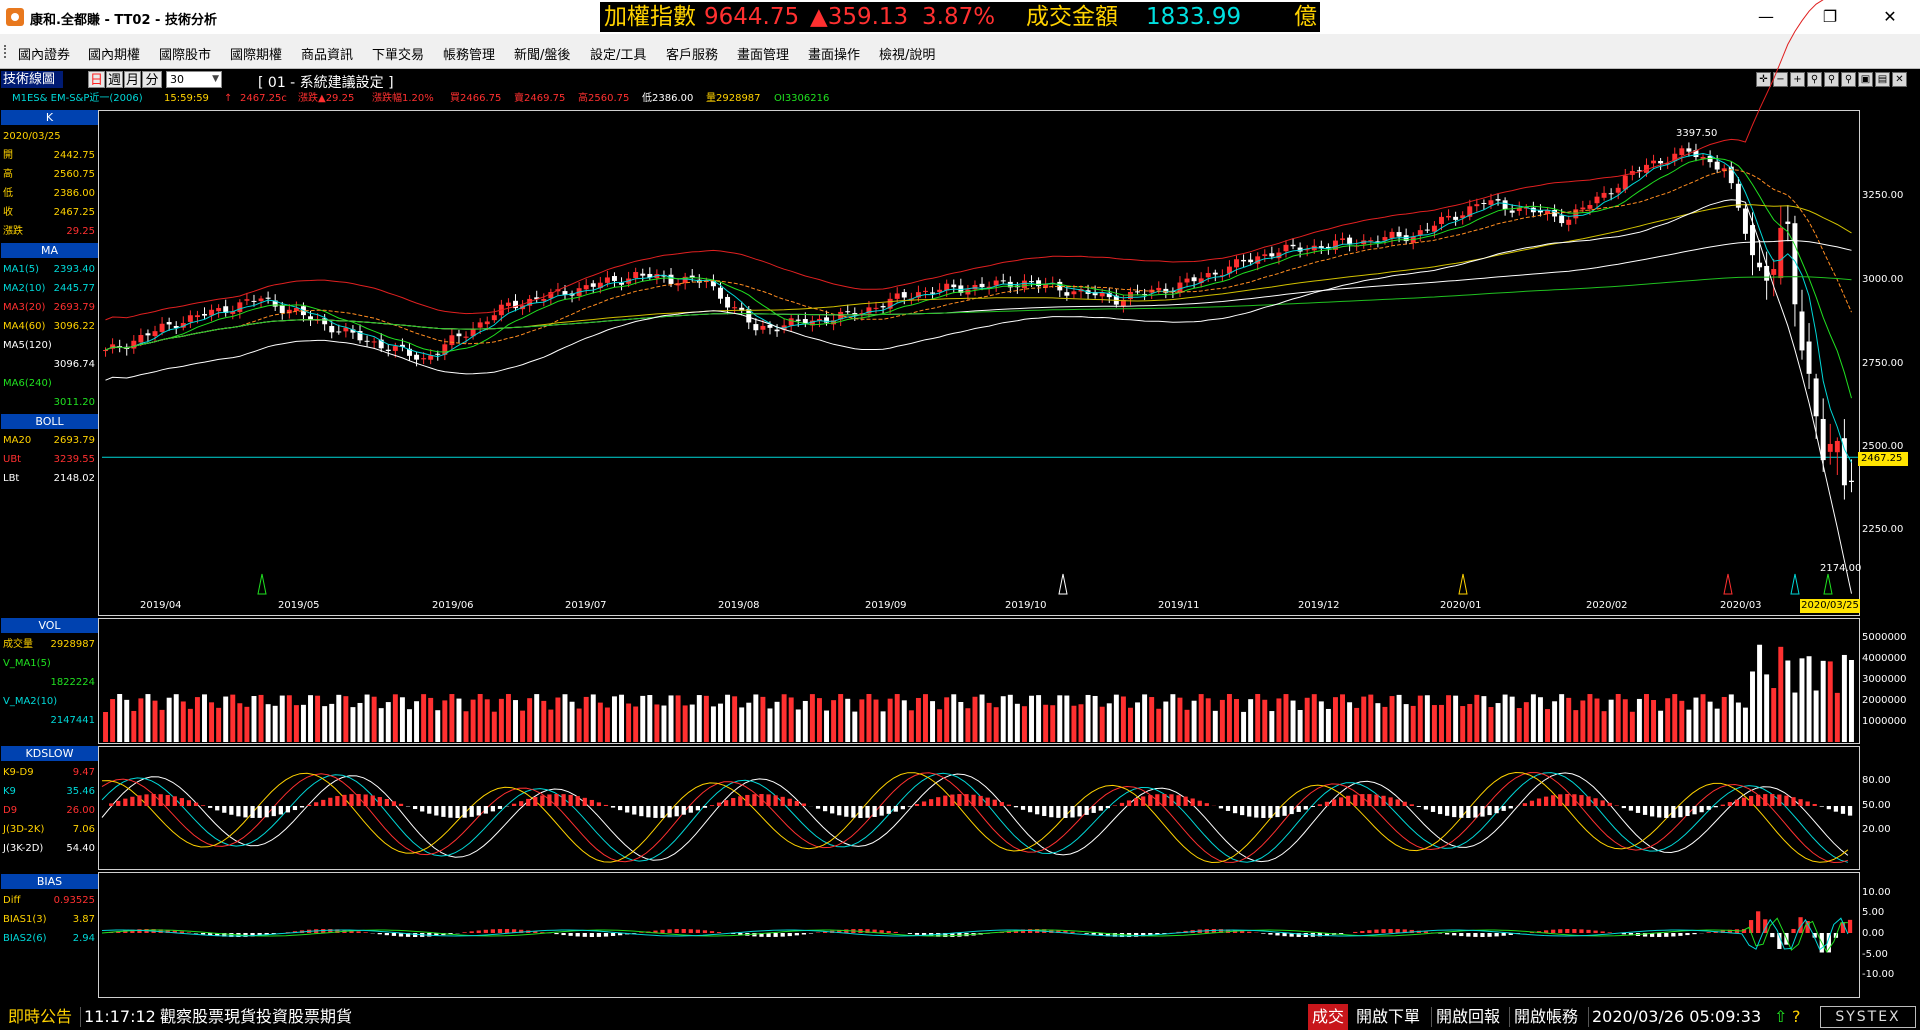 This screenshot has height=1030, width=1920. I want to click on menu-item-account: 帳務管理, so click(469, 55).